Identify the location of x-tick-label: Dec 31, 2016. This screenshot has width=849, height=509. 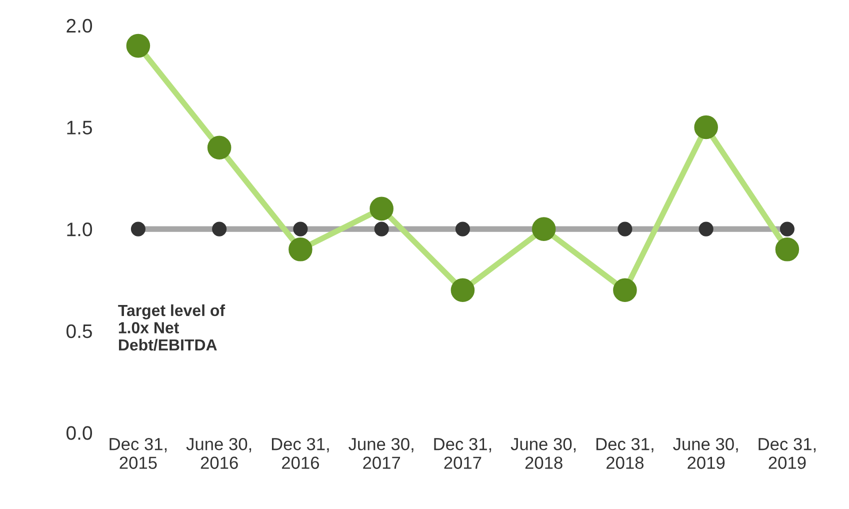
(300, 453).